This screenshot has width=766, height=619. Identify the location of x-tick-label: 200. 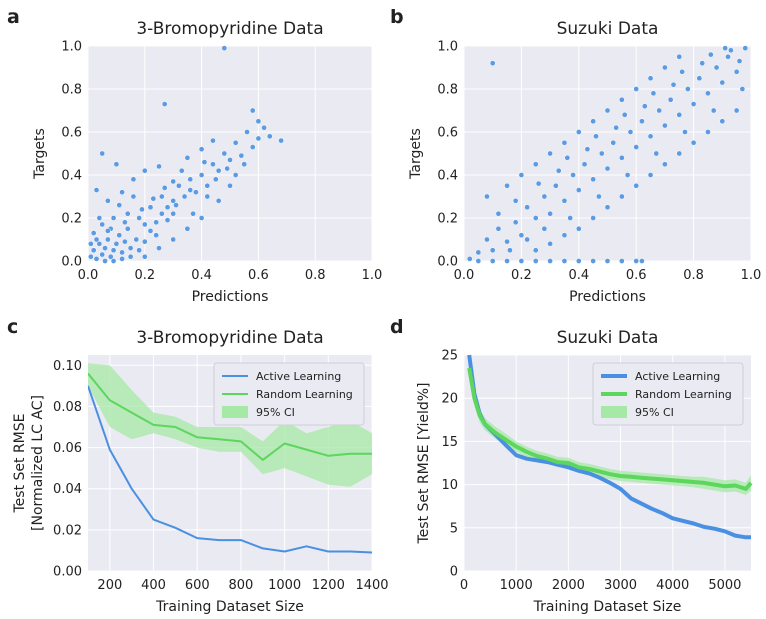
(109, 585).